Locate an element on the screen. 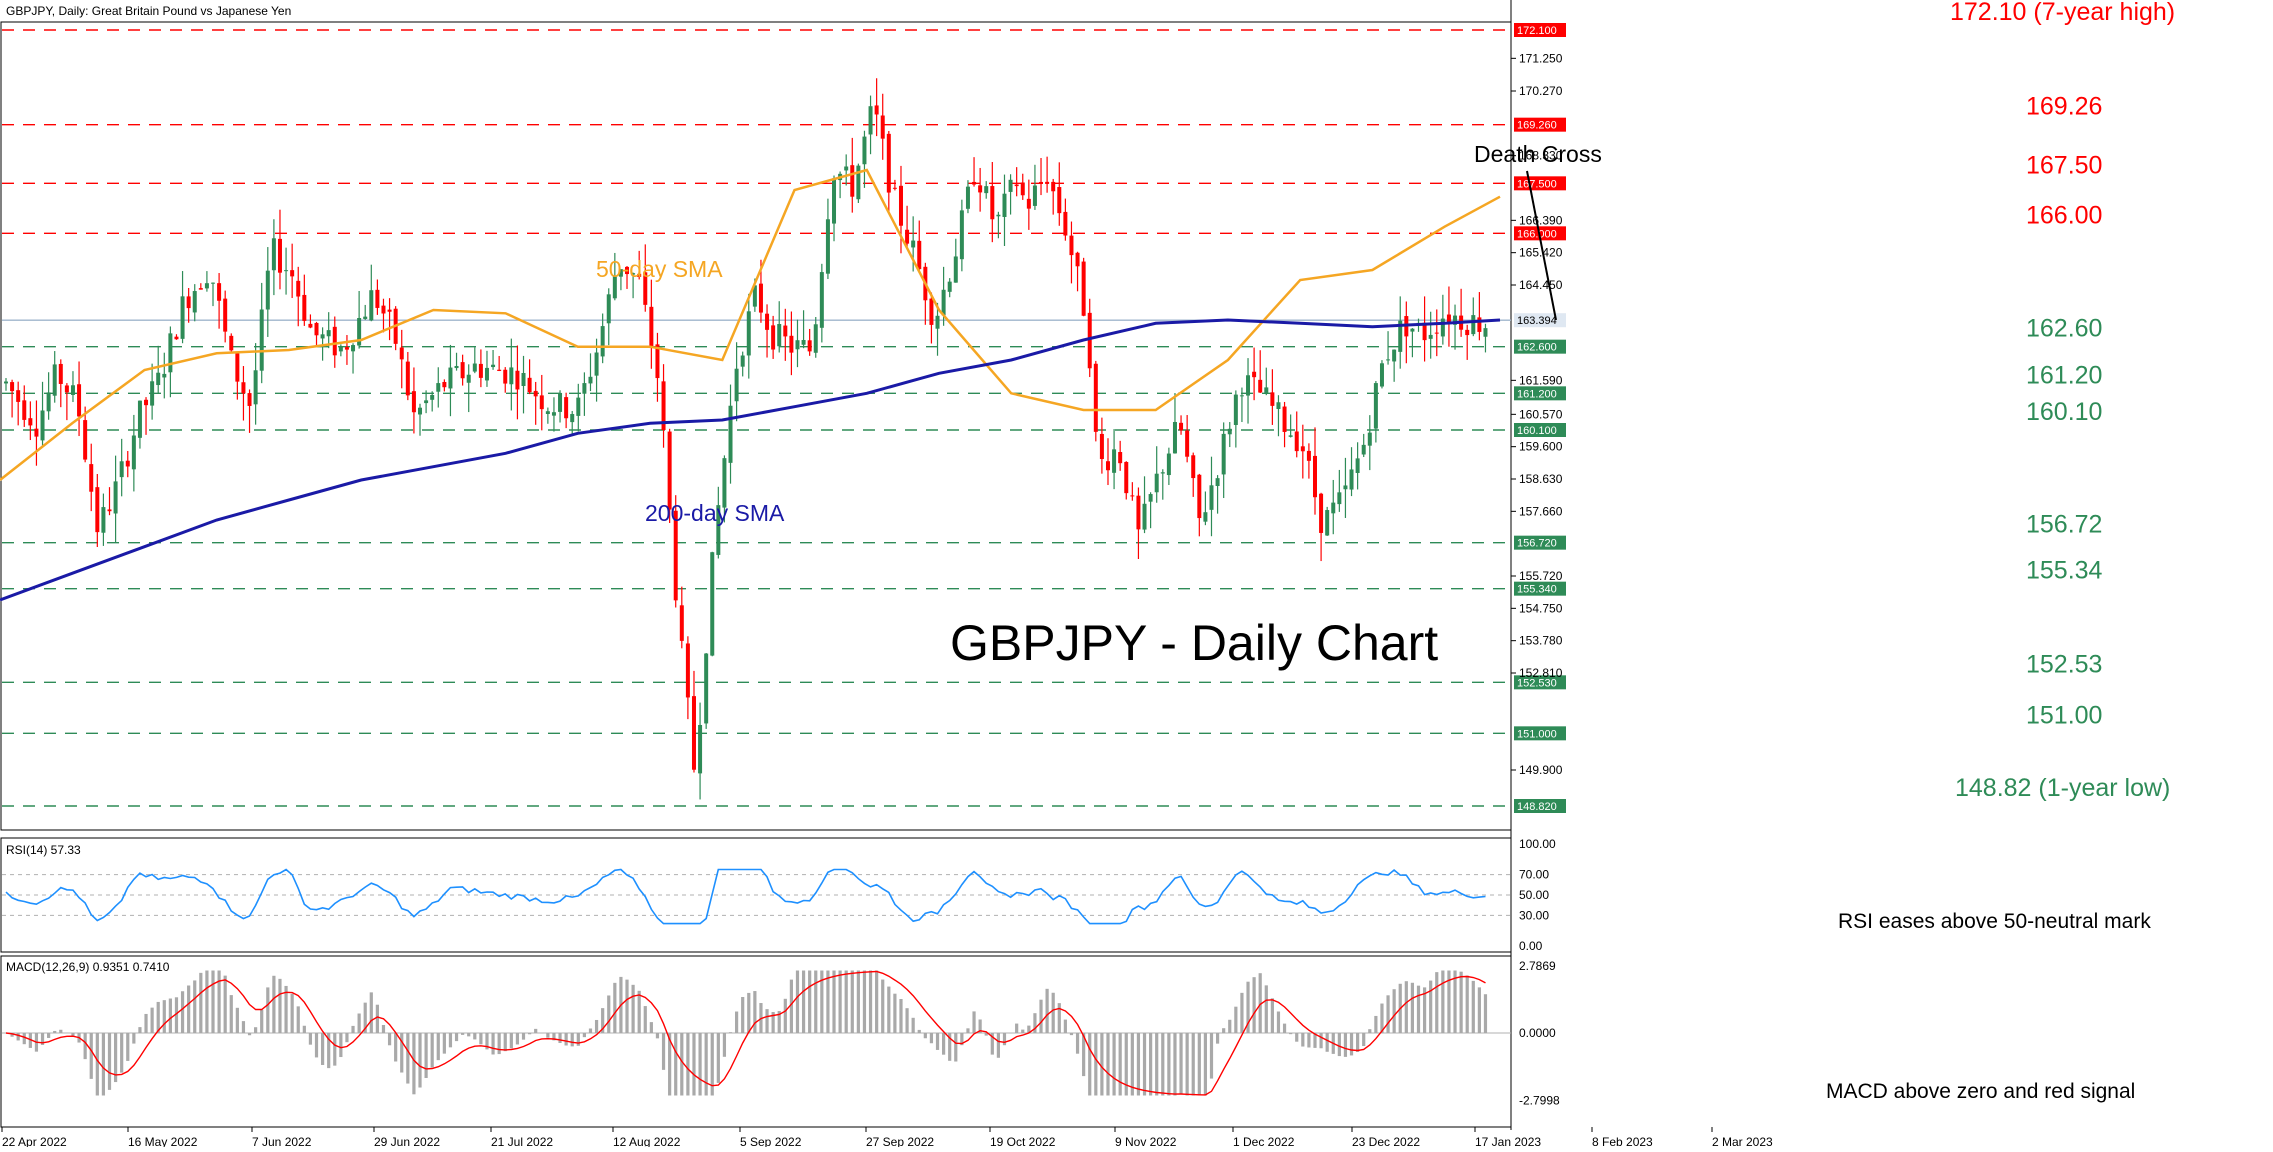  sma200-label: 200-day SMA is located at coordinates (715, 513).